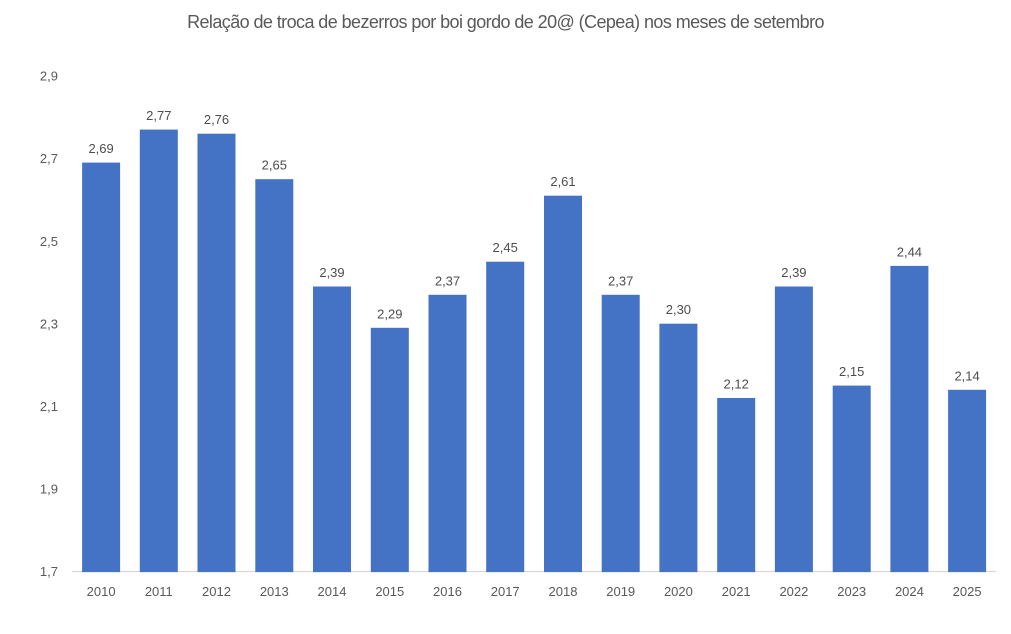 This screenshot has height=634, width=1011. I want to click on svg-text: 2,1, so click(49, 406).